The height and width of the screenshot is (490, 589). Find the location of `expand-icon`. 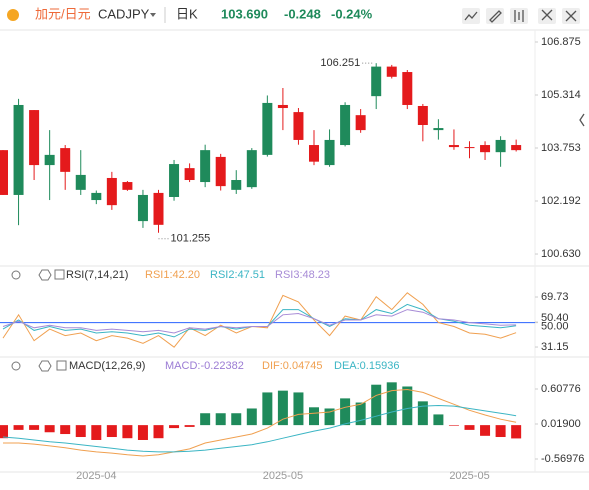

expand-icon is located at coordinates (547, 15).